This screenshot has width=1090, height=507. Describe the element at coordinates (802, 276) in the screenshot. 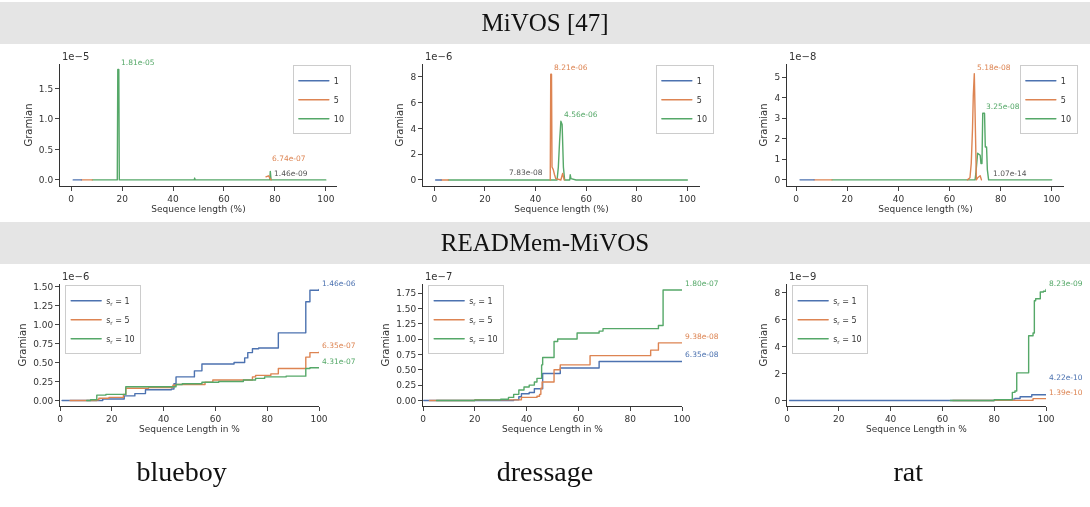

I see `text: 1e−9` at that location.